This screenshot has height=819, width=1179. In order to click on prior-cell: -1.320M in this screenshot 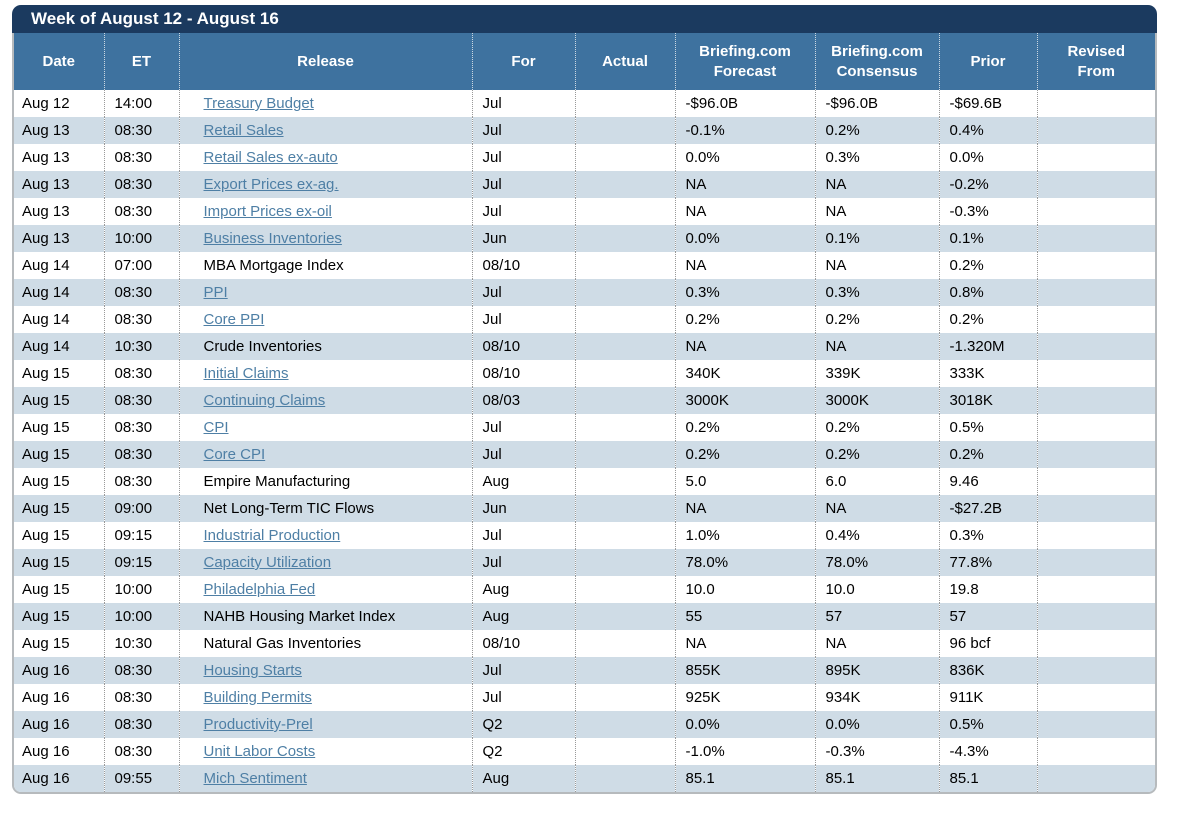, I will do `click(987, 346)`.